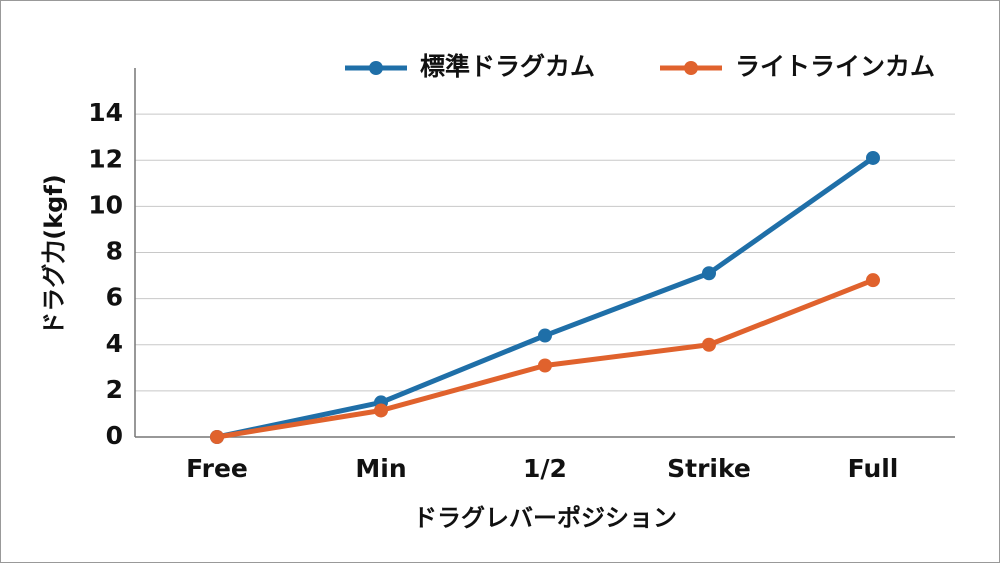  What do you see at coordinates (114, 297) in the screenshot?
I see `y-tick-label: 6` at bounding box center [114, 297].